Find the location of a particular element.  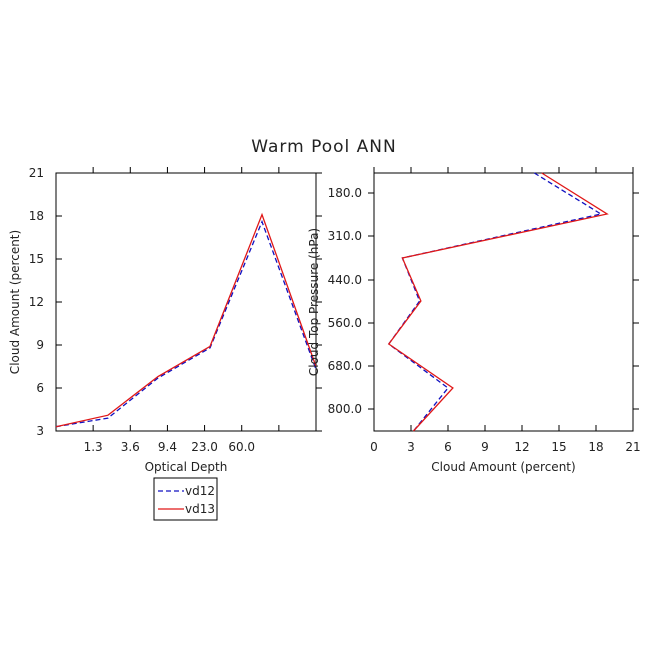

legend-label-vd12: vd12 is located at coordinates (200, 491).